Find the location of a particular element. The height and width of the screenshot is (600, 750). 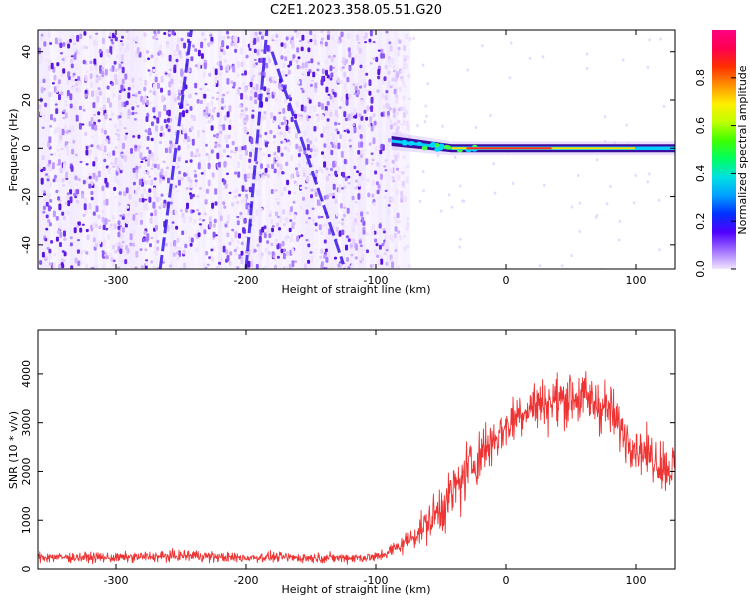

colorbar-tick-label: 0.8 is located at coordinates (700, 78).